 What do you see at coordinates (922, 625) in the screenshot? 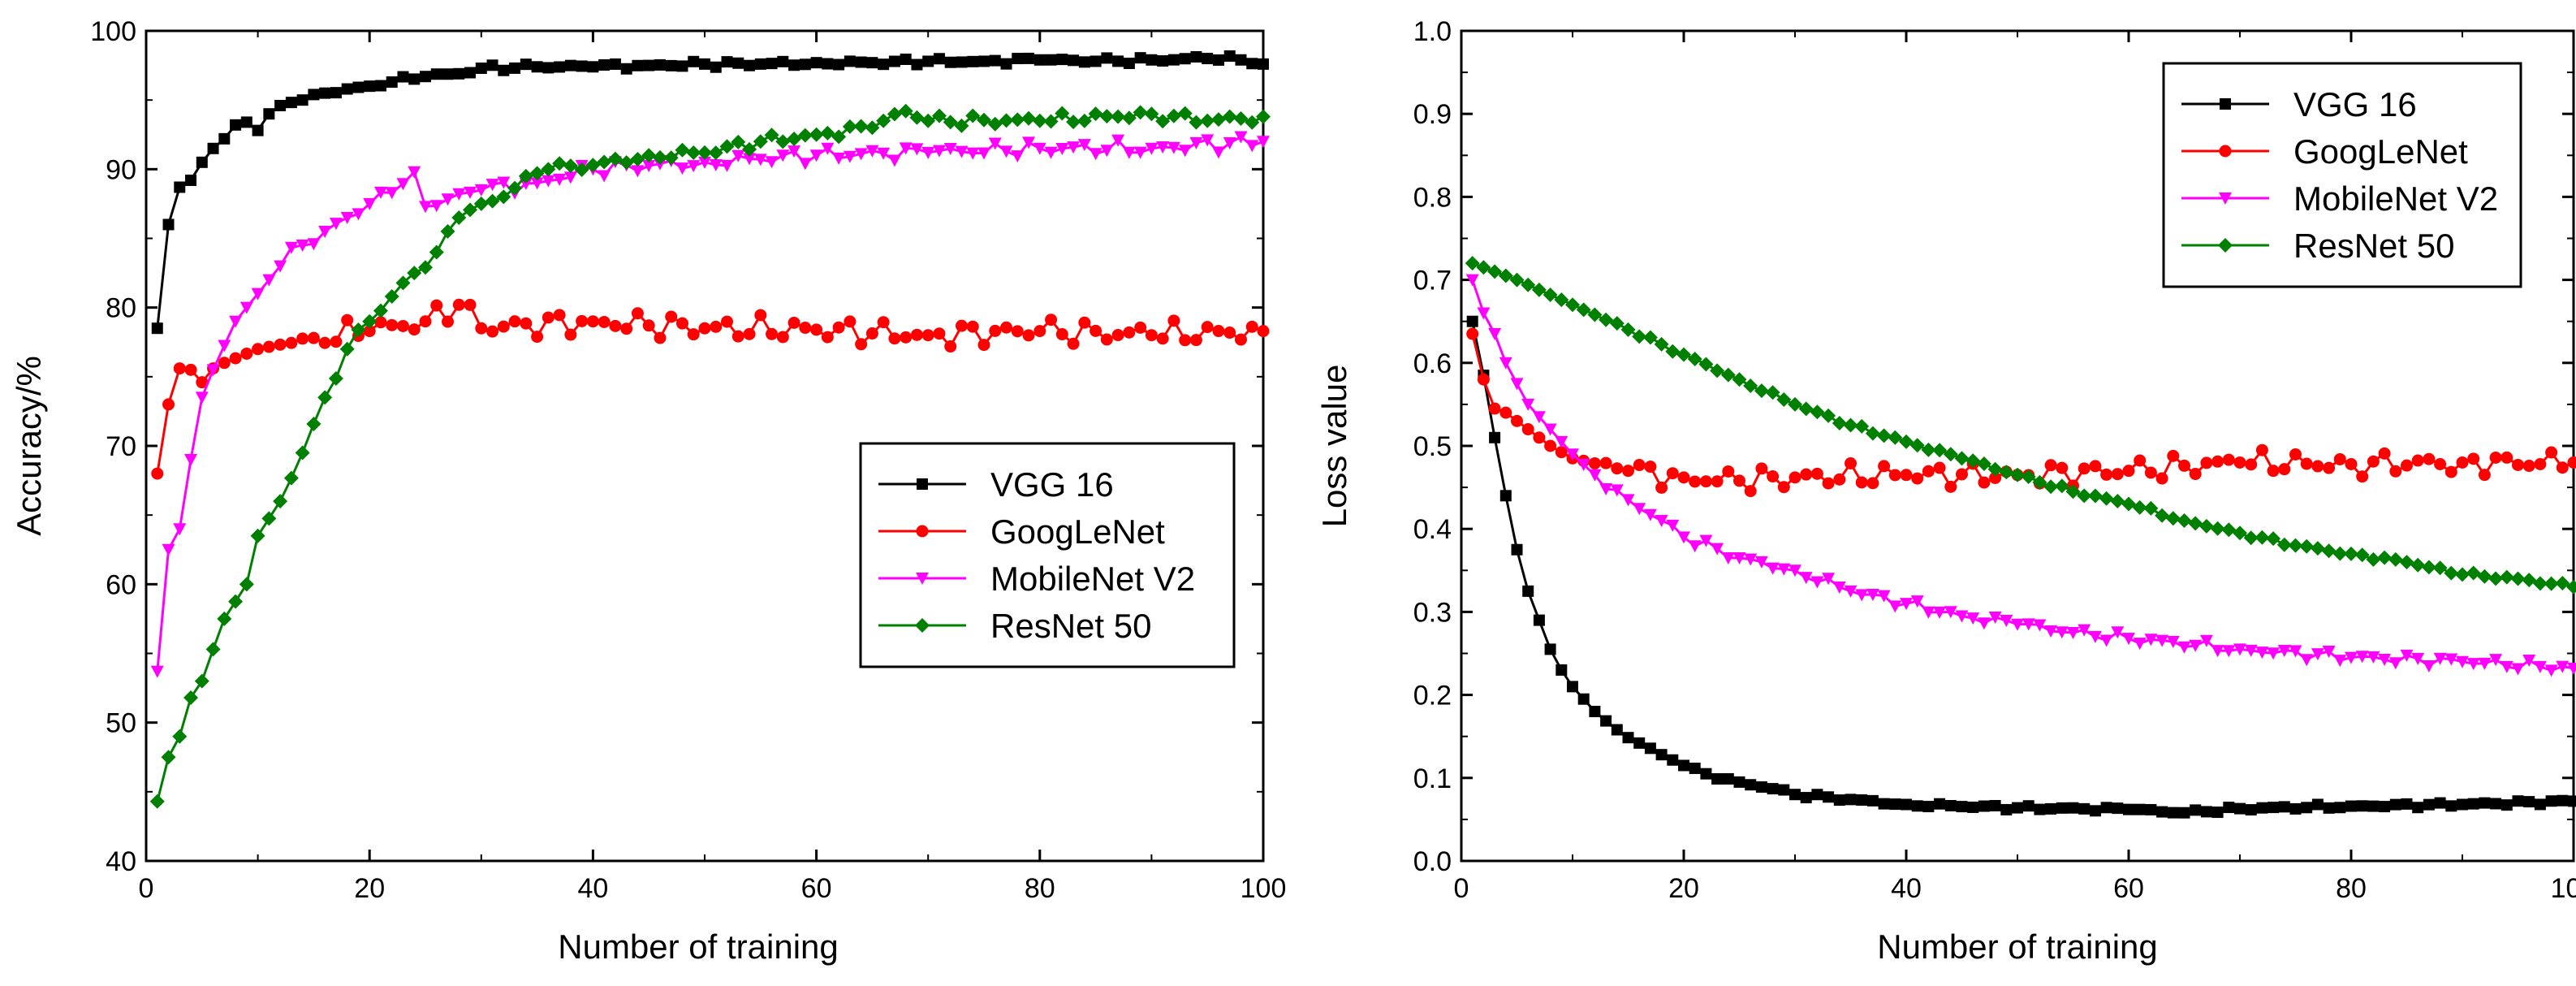
I see `legend-marker` at bounding box center [922, 625].